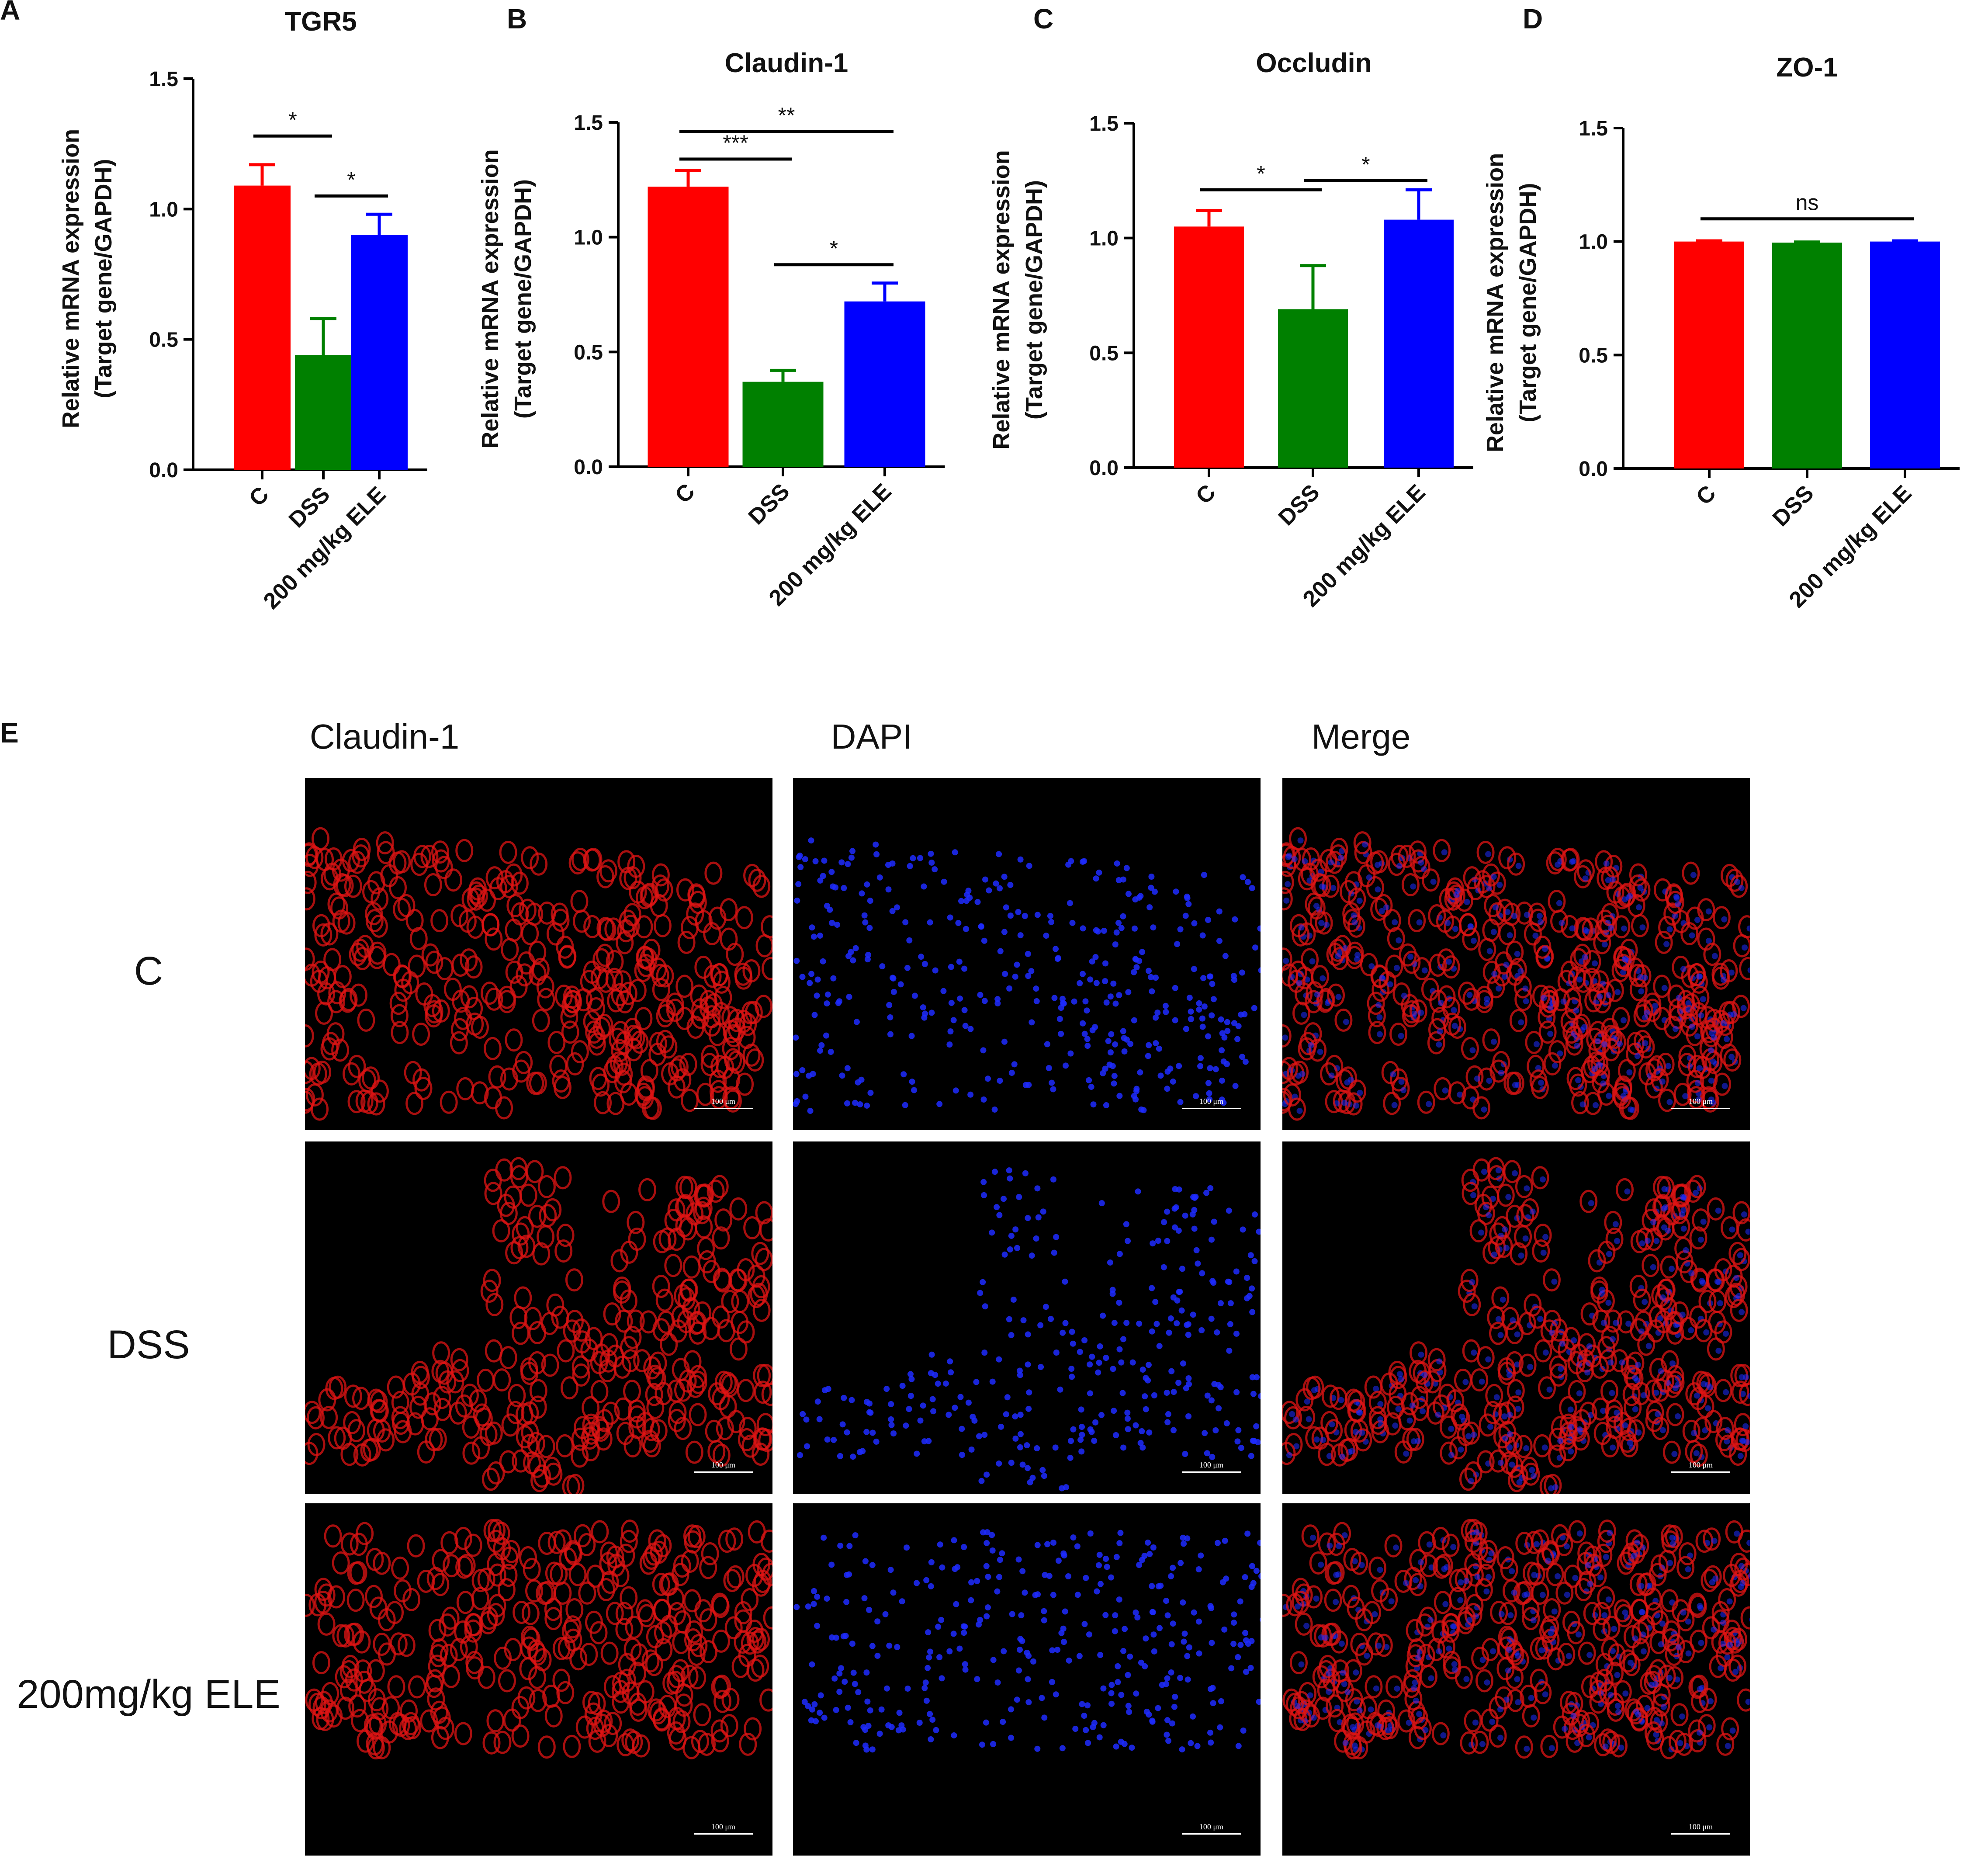 The height and width of the screenshot is (1856, 1988). Describe the element at coordinates (384, 736) in the screenshot. I see `col-header-claudin: Claudin-1` at that location.